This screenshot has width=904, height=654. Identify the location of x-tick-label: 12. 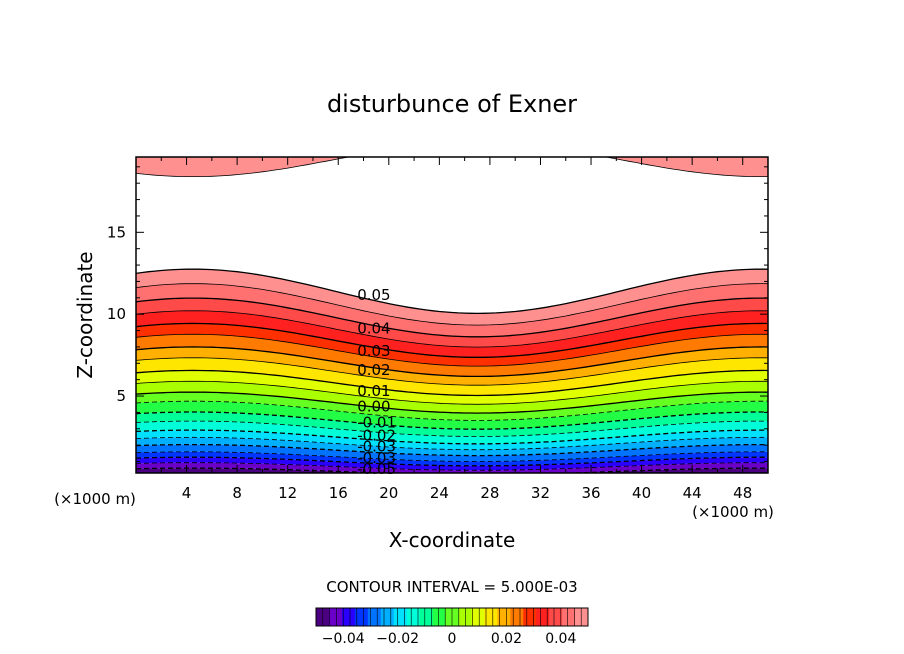
(287, 493).